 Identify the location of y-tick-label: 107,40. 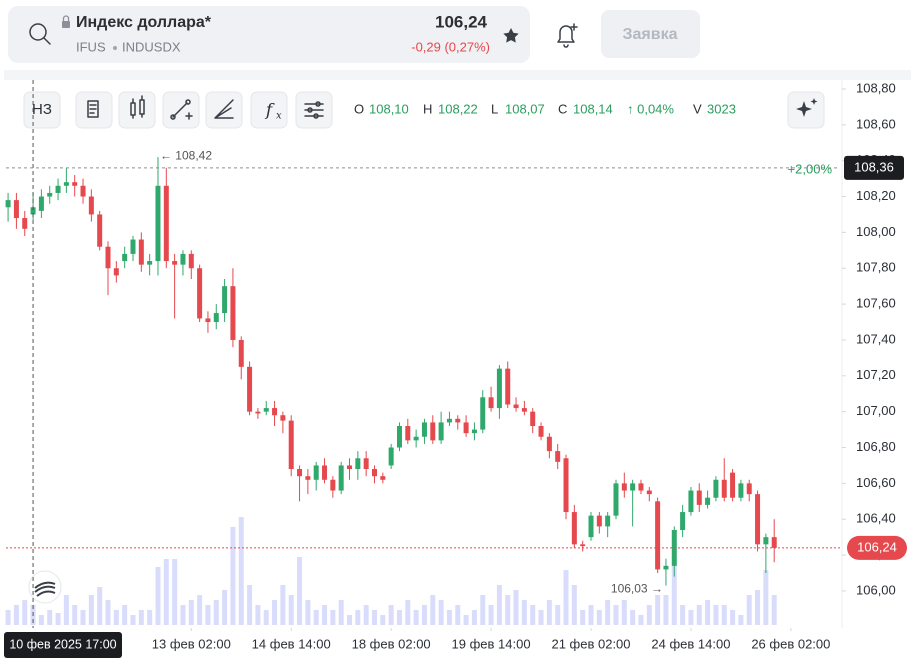
(876, 338).